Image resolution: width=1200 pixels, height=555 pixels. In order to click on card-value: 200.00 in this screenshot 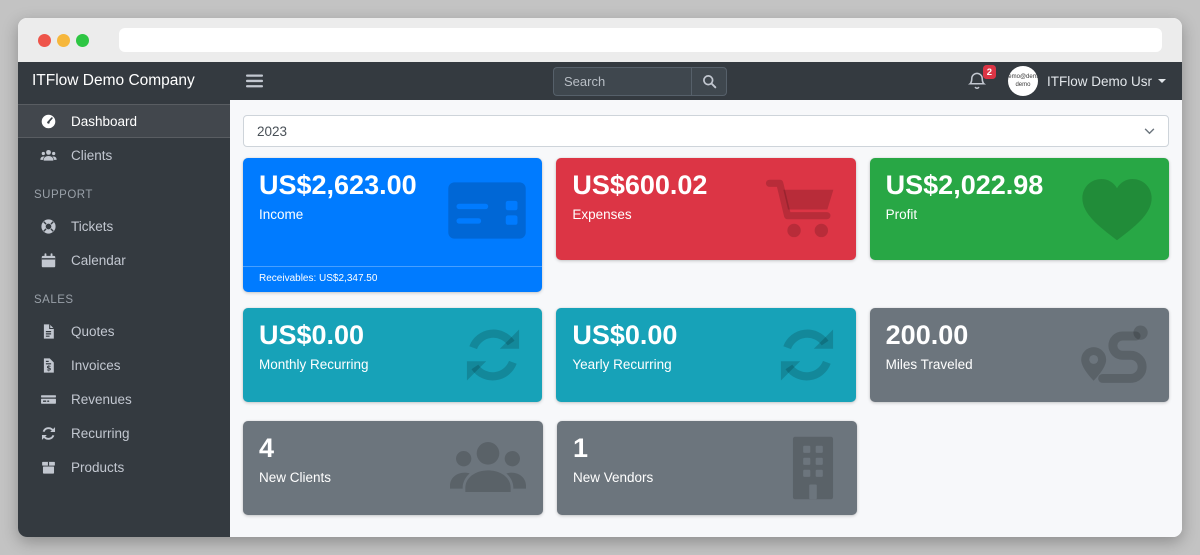, I will do `click(927, 335)`.